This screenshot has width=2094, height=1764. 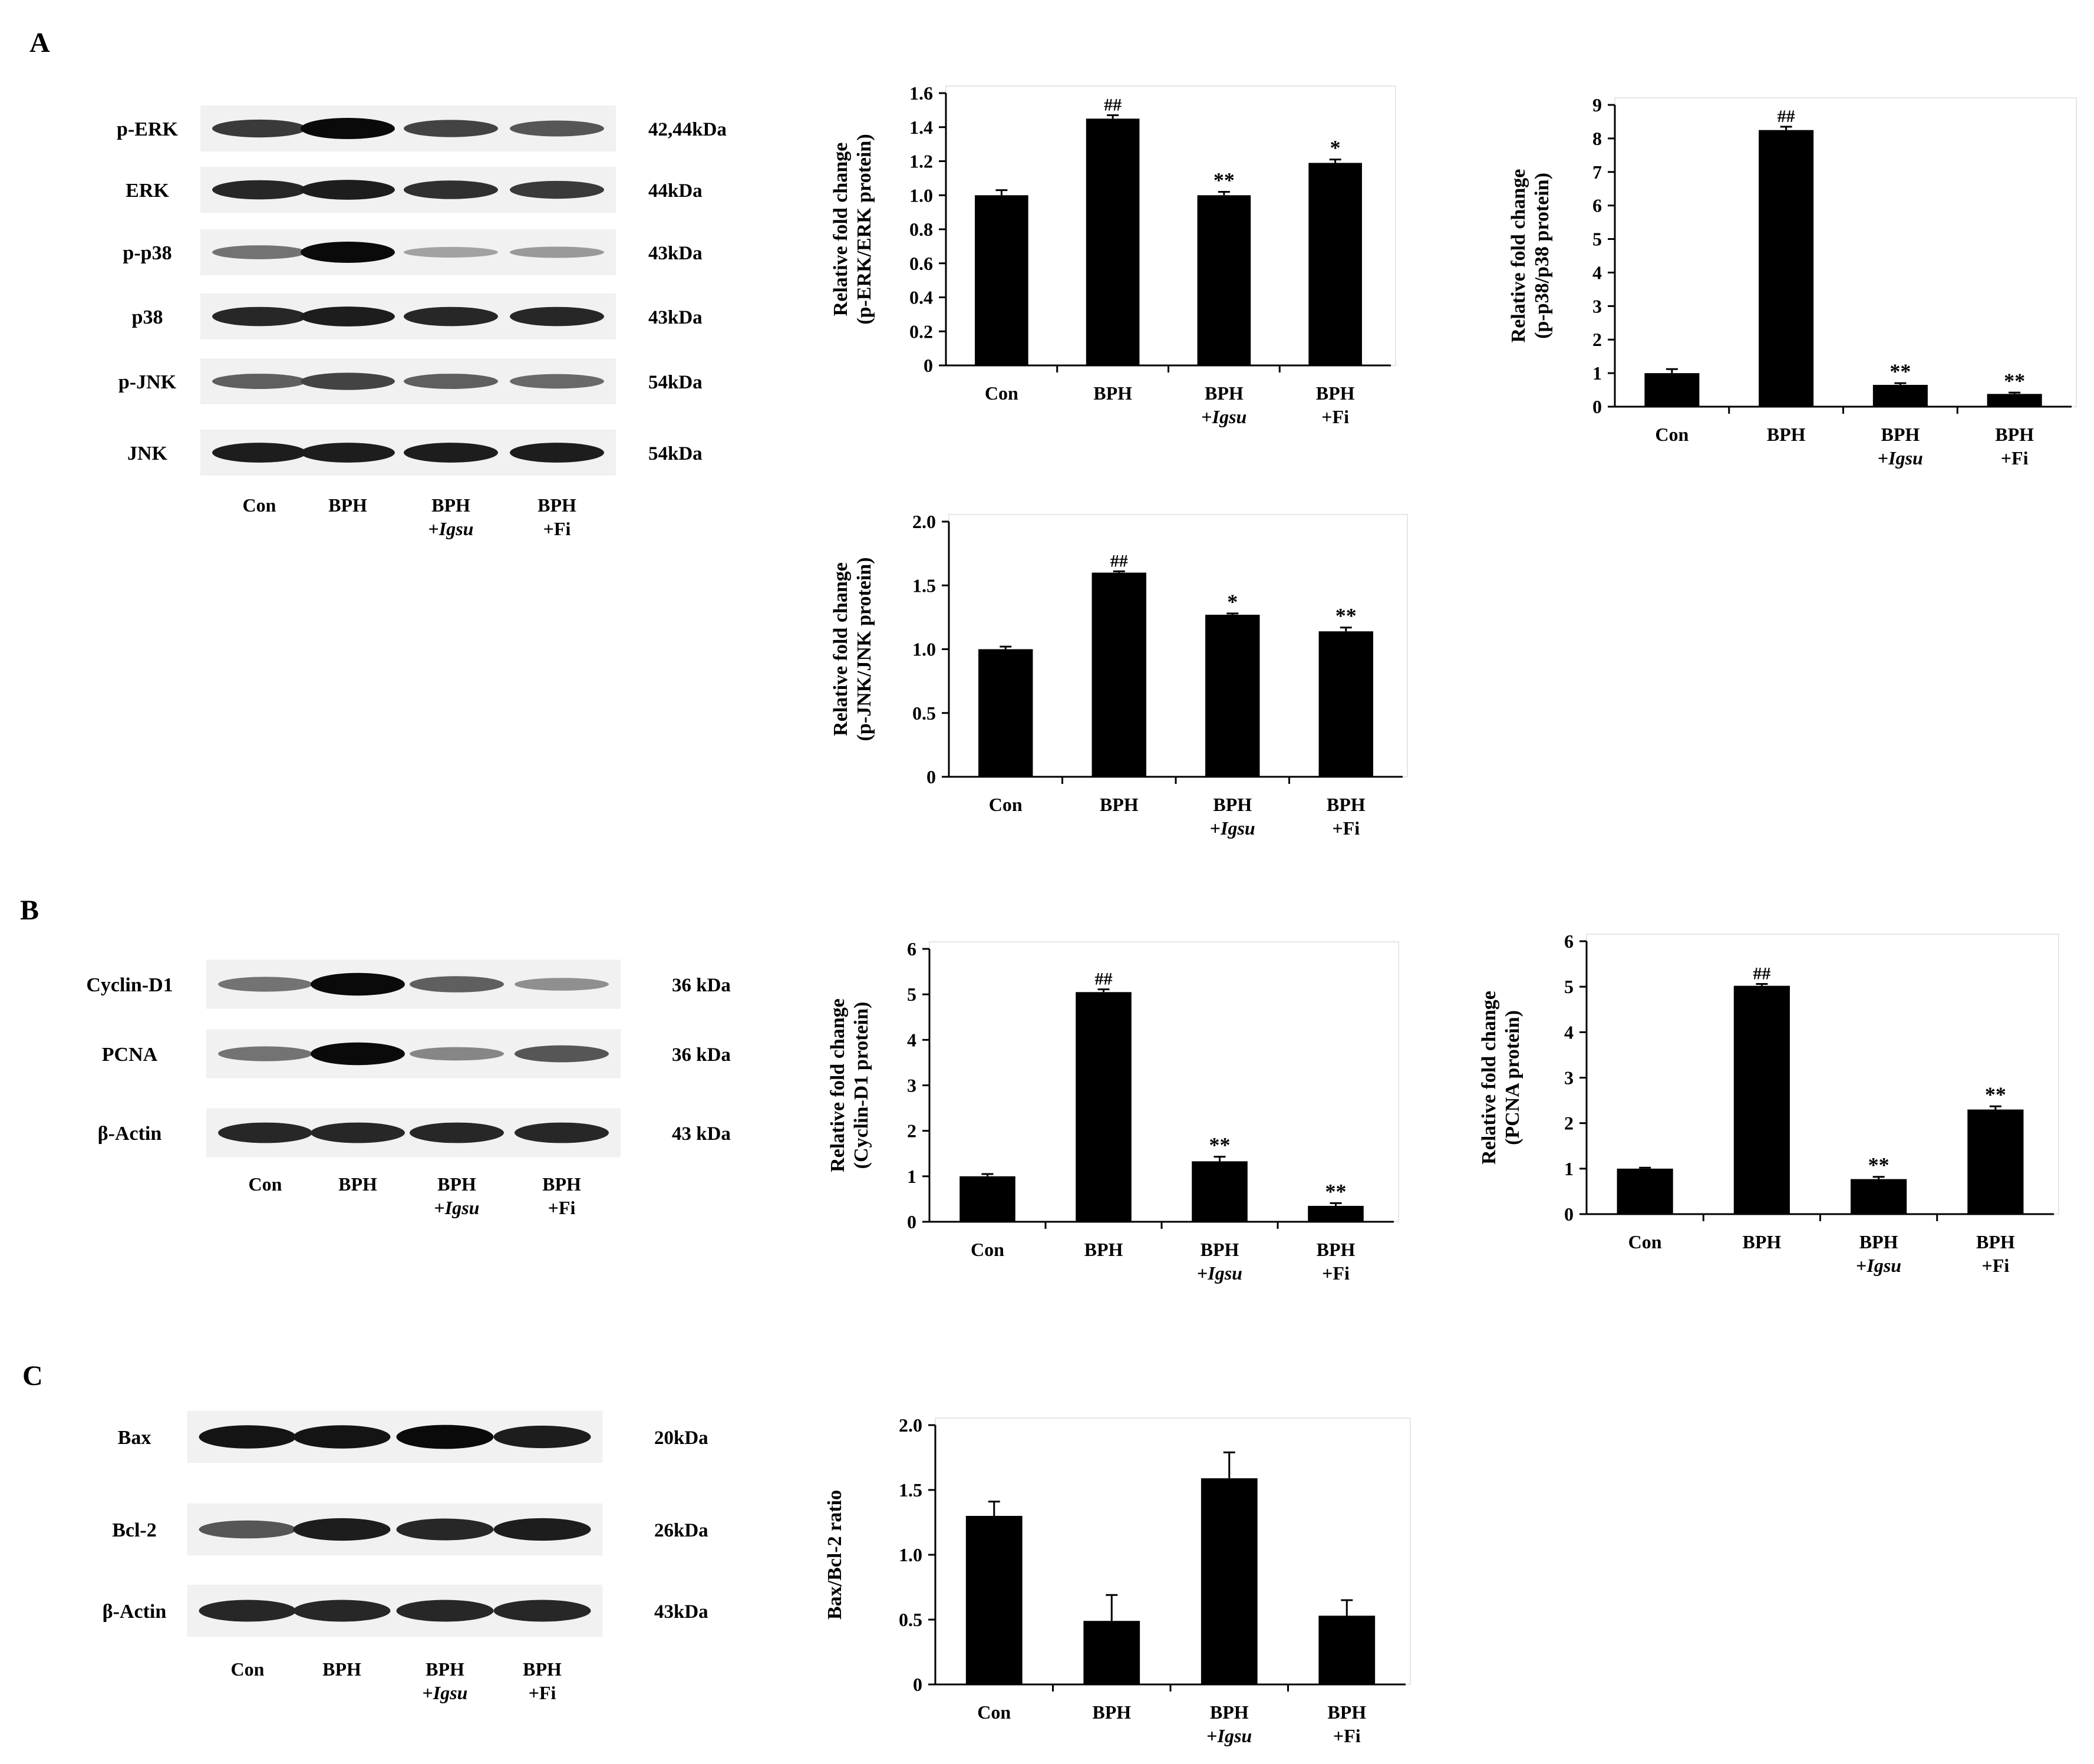 What do you see at coordinates (130, 1055) in the screenshot?
I see `protein-label: PCNA` at bounding box center [130, 1055].